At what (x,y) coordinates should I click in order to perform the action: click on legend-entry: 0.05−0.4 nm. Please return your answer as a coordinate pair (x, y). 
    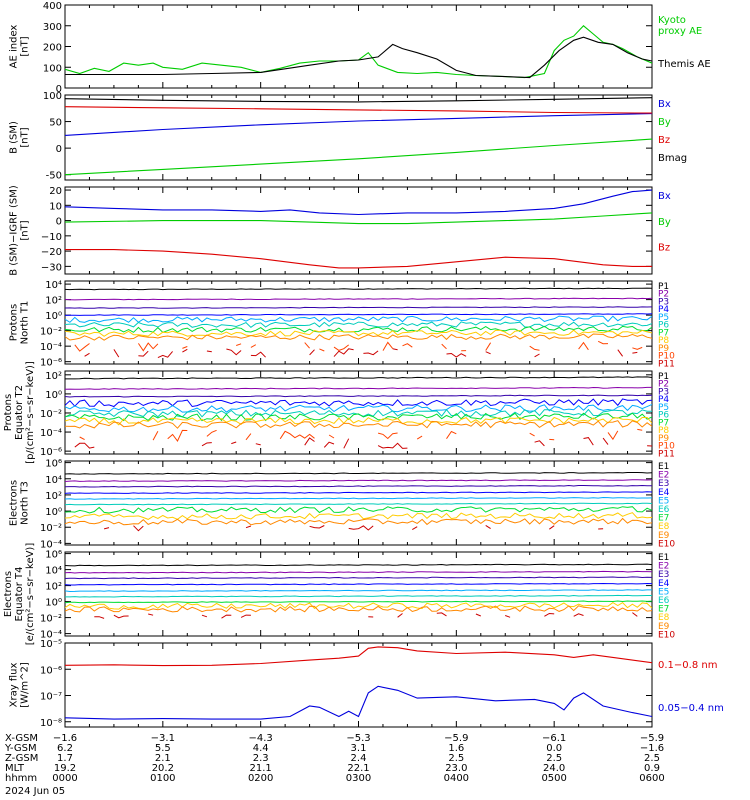
    Looking at the image, I should click on (691, 708).